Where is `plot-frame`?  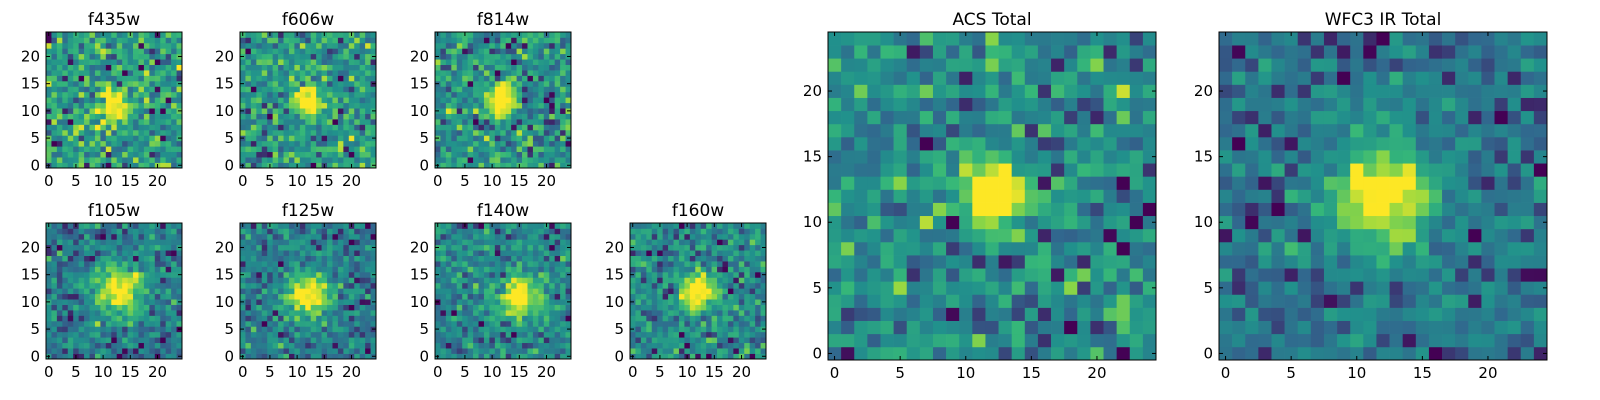
plot-frame is located at coordinates (308, 291).